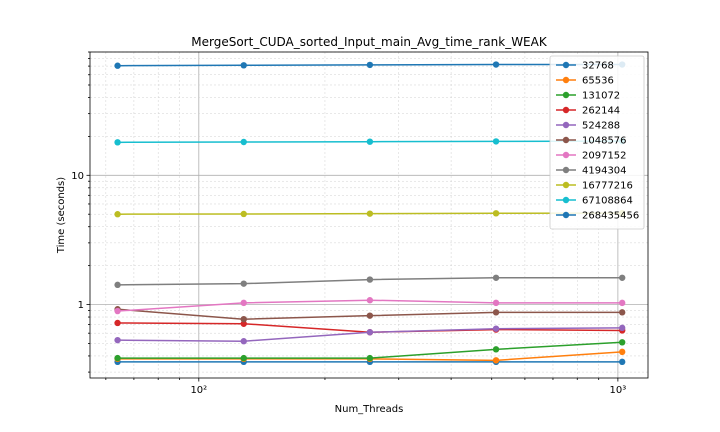  I want to click on legend-label: 2097152, so click(604, 156).